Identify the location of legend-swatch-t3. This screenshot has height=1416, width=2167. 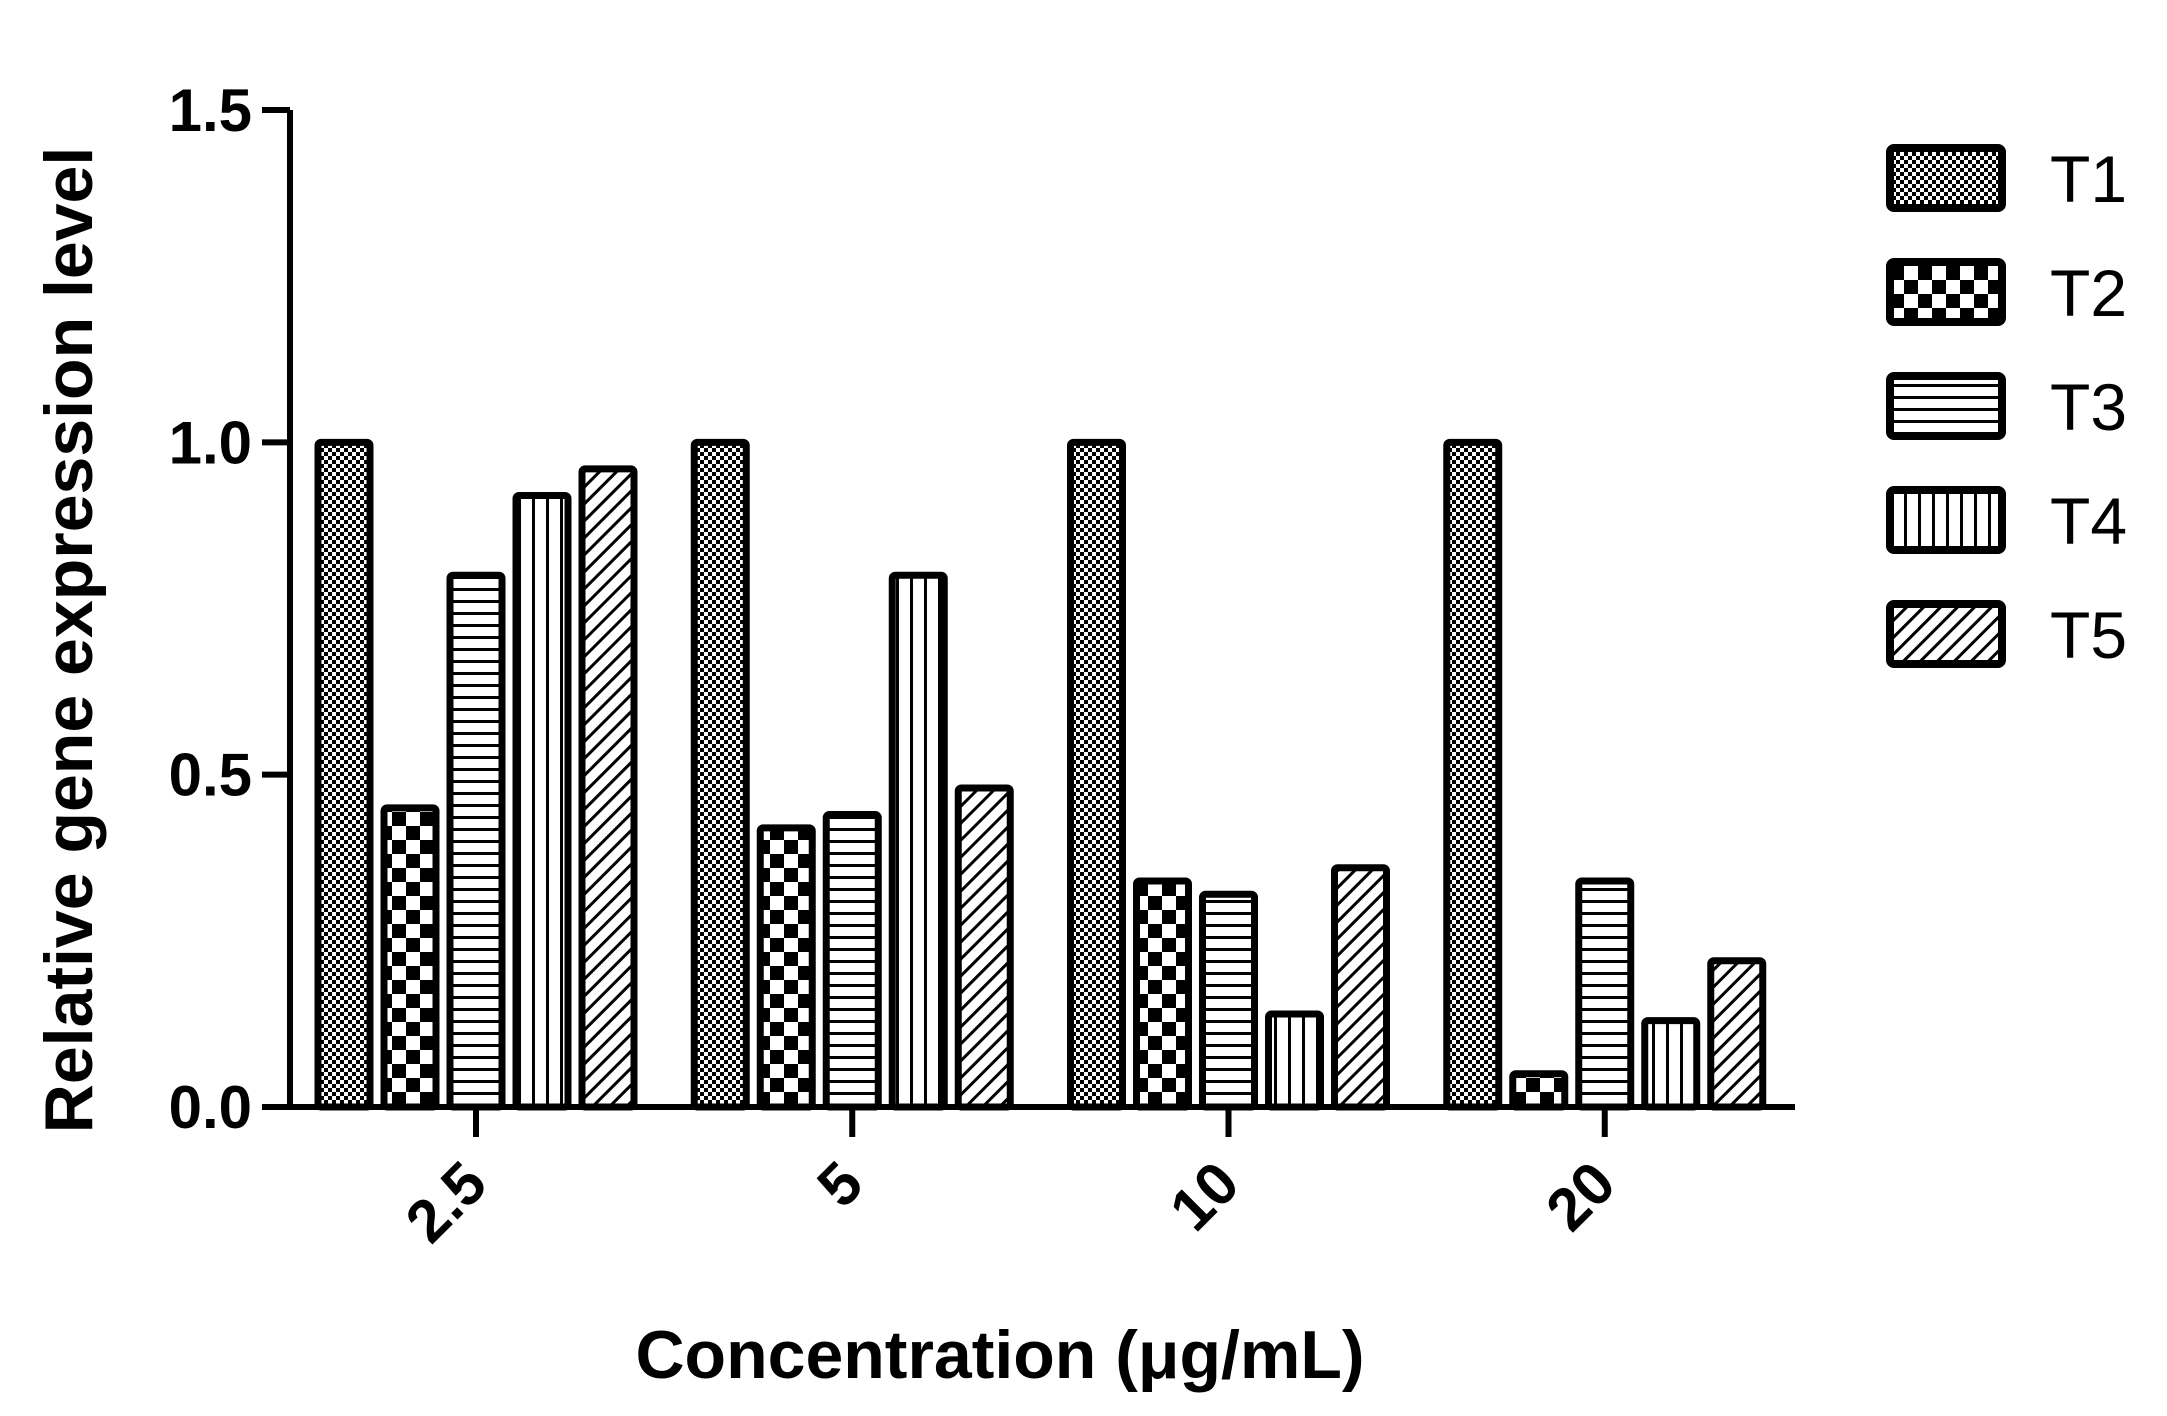
(1946, 406).